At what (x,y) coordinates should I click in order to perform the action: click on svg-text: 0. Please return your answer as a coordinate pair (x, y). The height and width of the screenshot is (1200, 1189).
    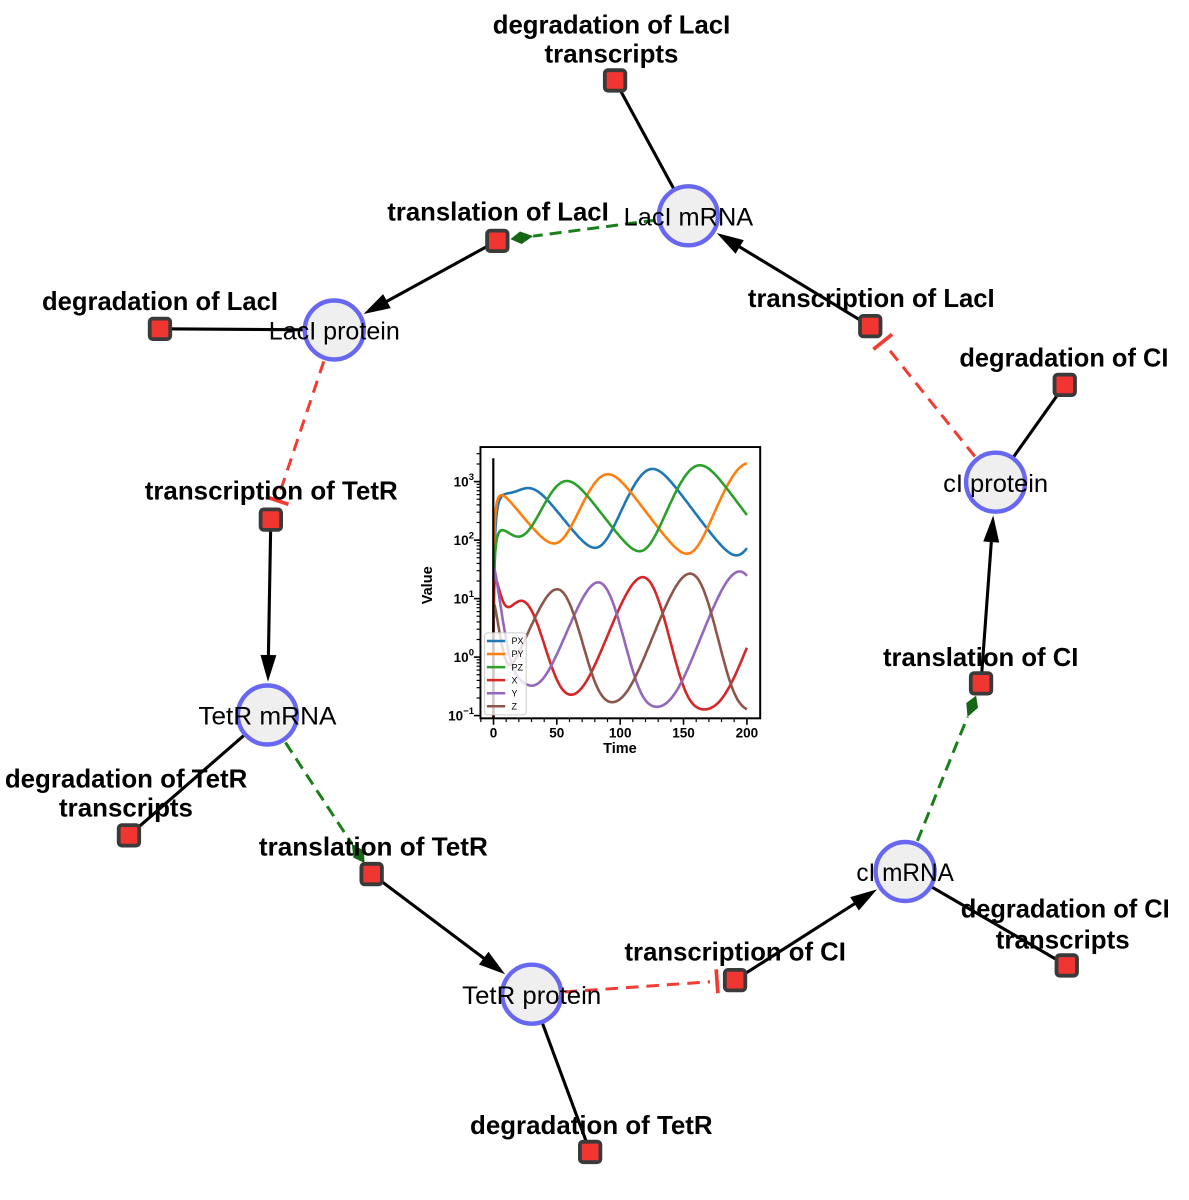
    Looking at the image, I should click on (494, 733).